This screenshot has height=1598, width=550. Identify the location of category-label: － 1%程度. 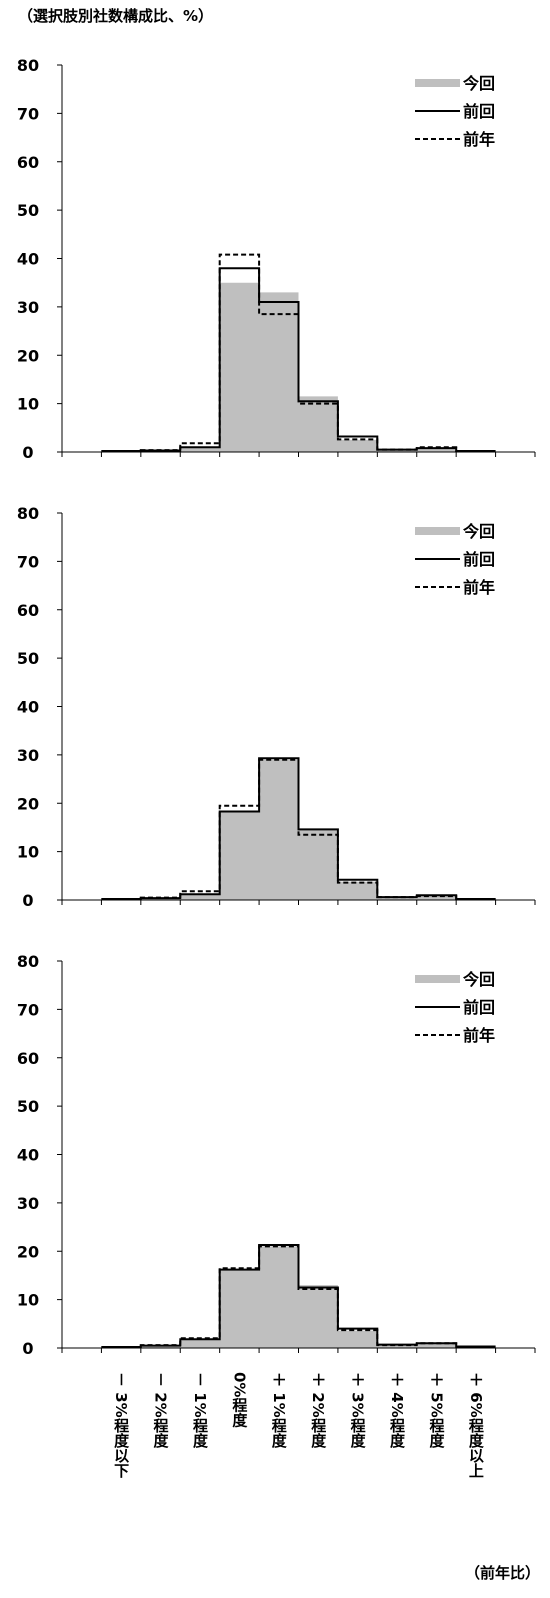
(200, 1410).